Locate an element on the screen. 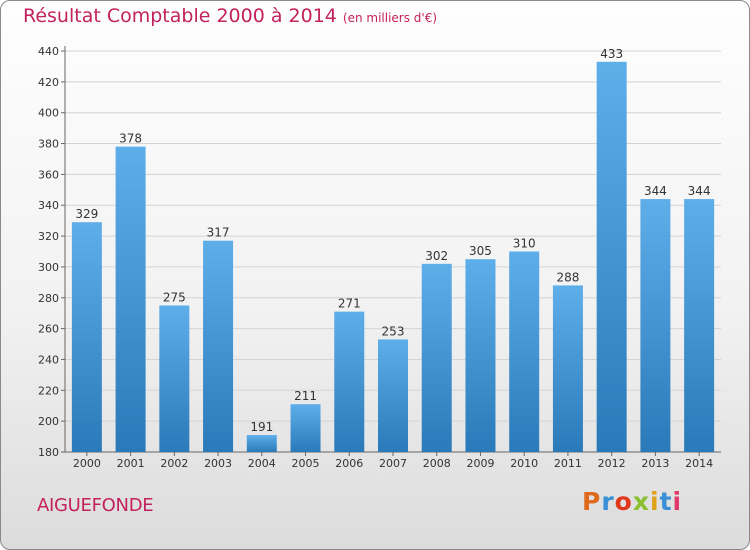 The width and height of the screenshot is (750, 550). bar-2013 is located at coordinates (655, 325).